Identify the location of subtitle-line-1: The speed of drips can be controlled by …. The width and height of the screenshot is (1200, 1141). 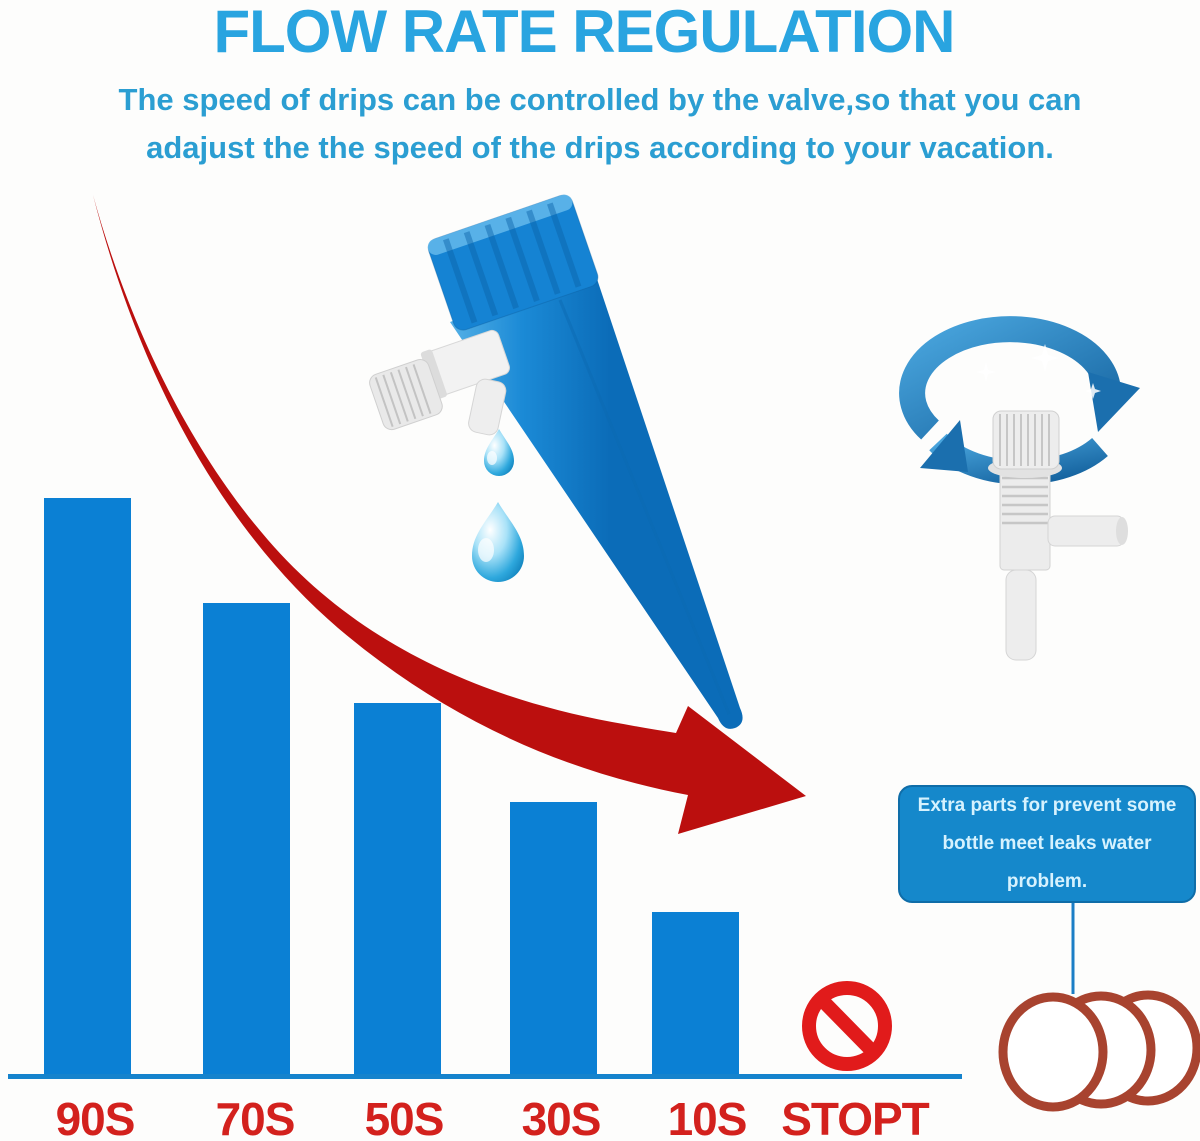
(600, 99).